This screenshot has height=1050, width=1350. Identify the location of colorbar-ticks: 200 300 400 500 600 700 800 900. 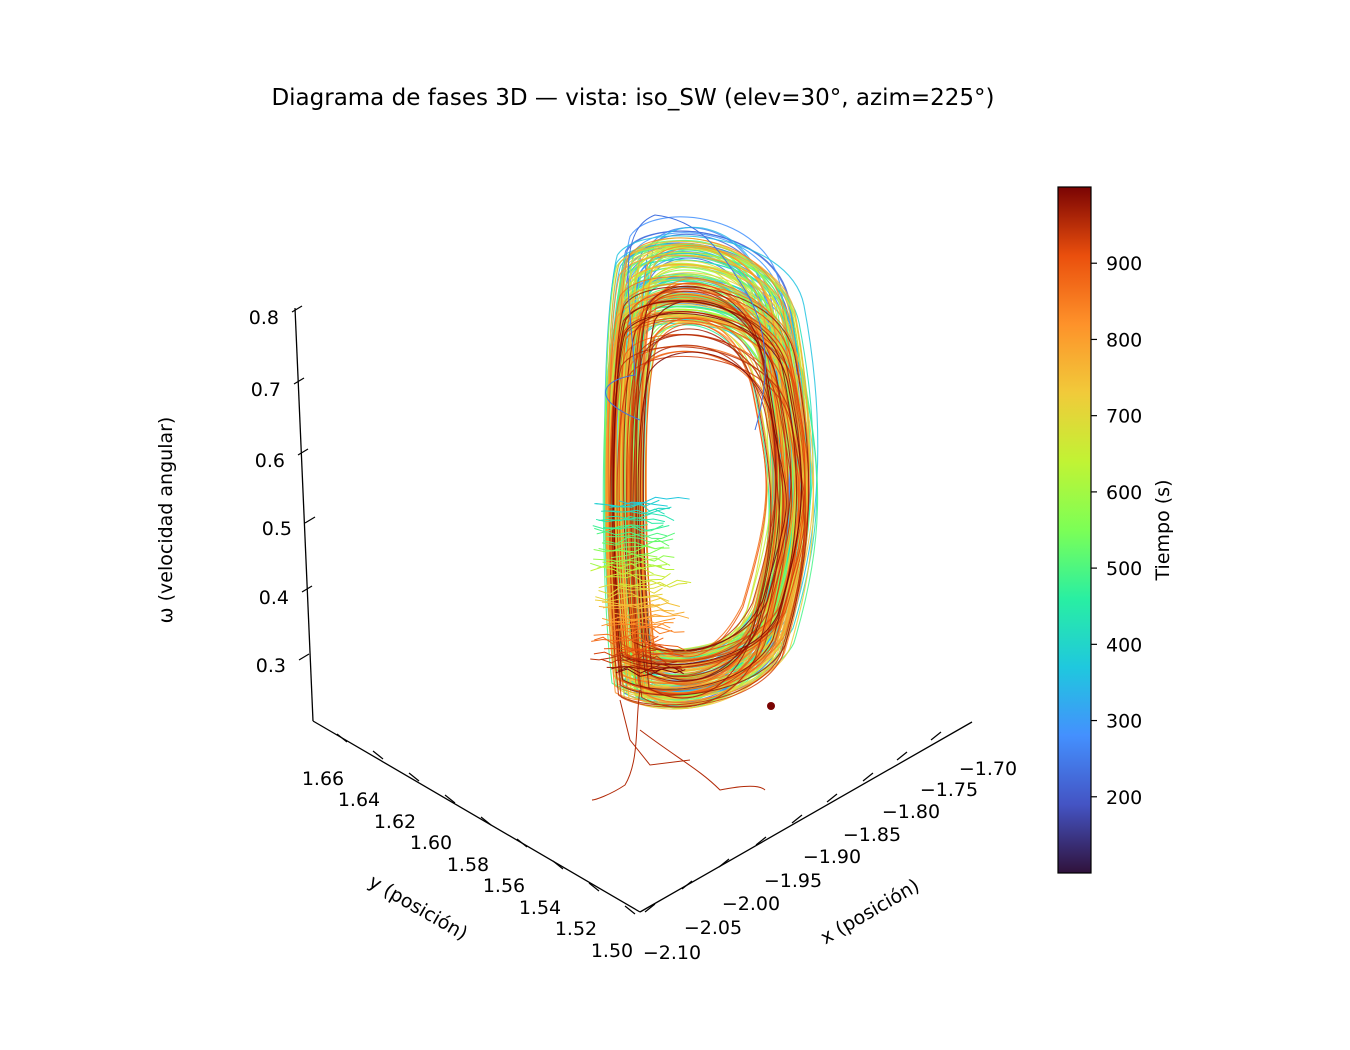
(1116, 531).